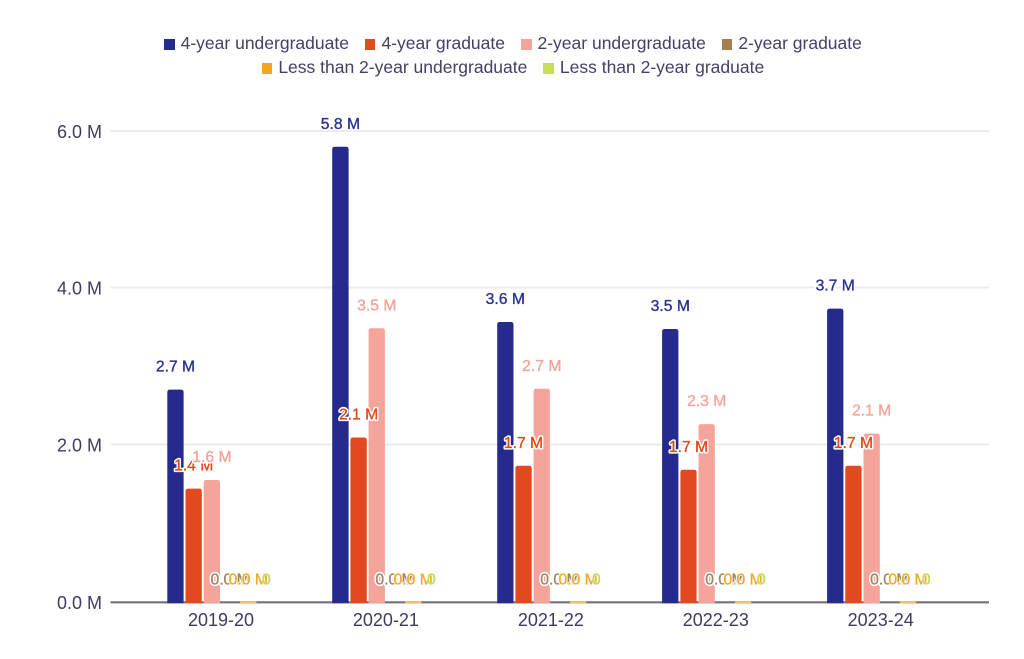  Describe the element at coordinates (716, 620) in the screenshot. I see `svg-text: 2022-23` at that location.